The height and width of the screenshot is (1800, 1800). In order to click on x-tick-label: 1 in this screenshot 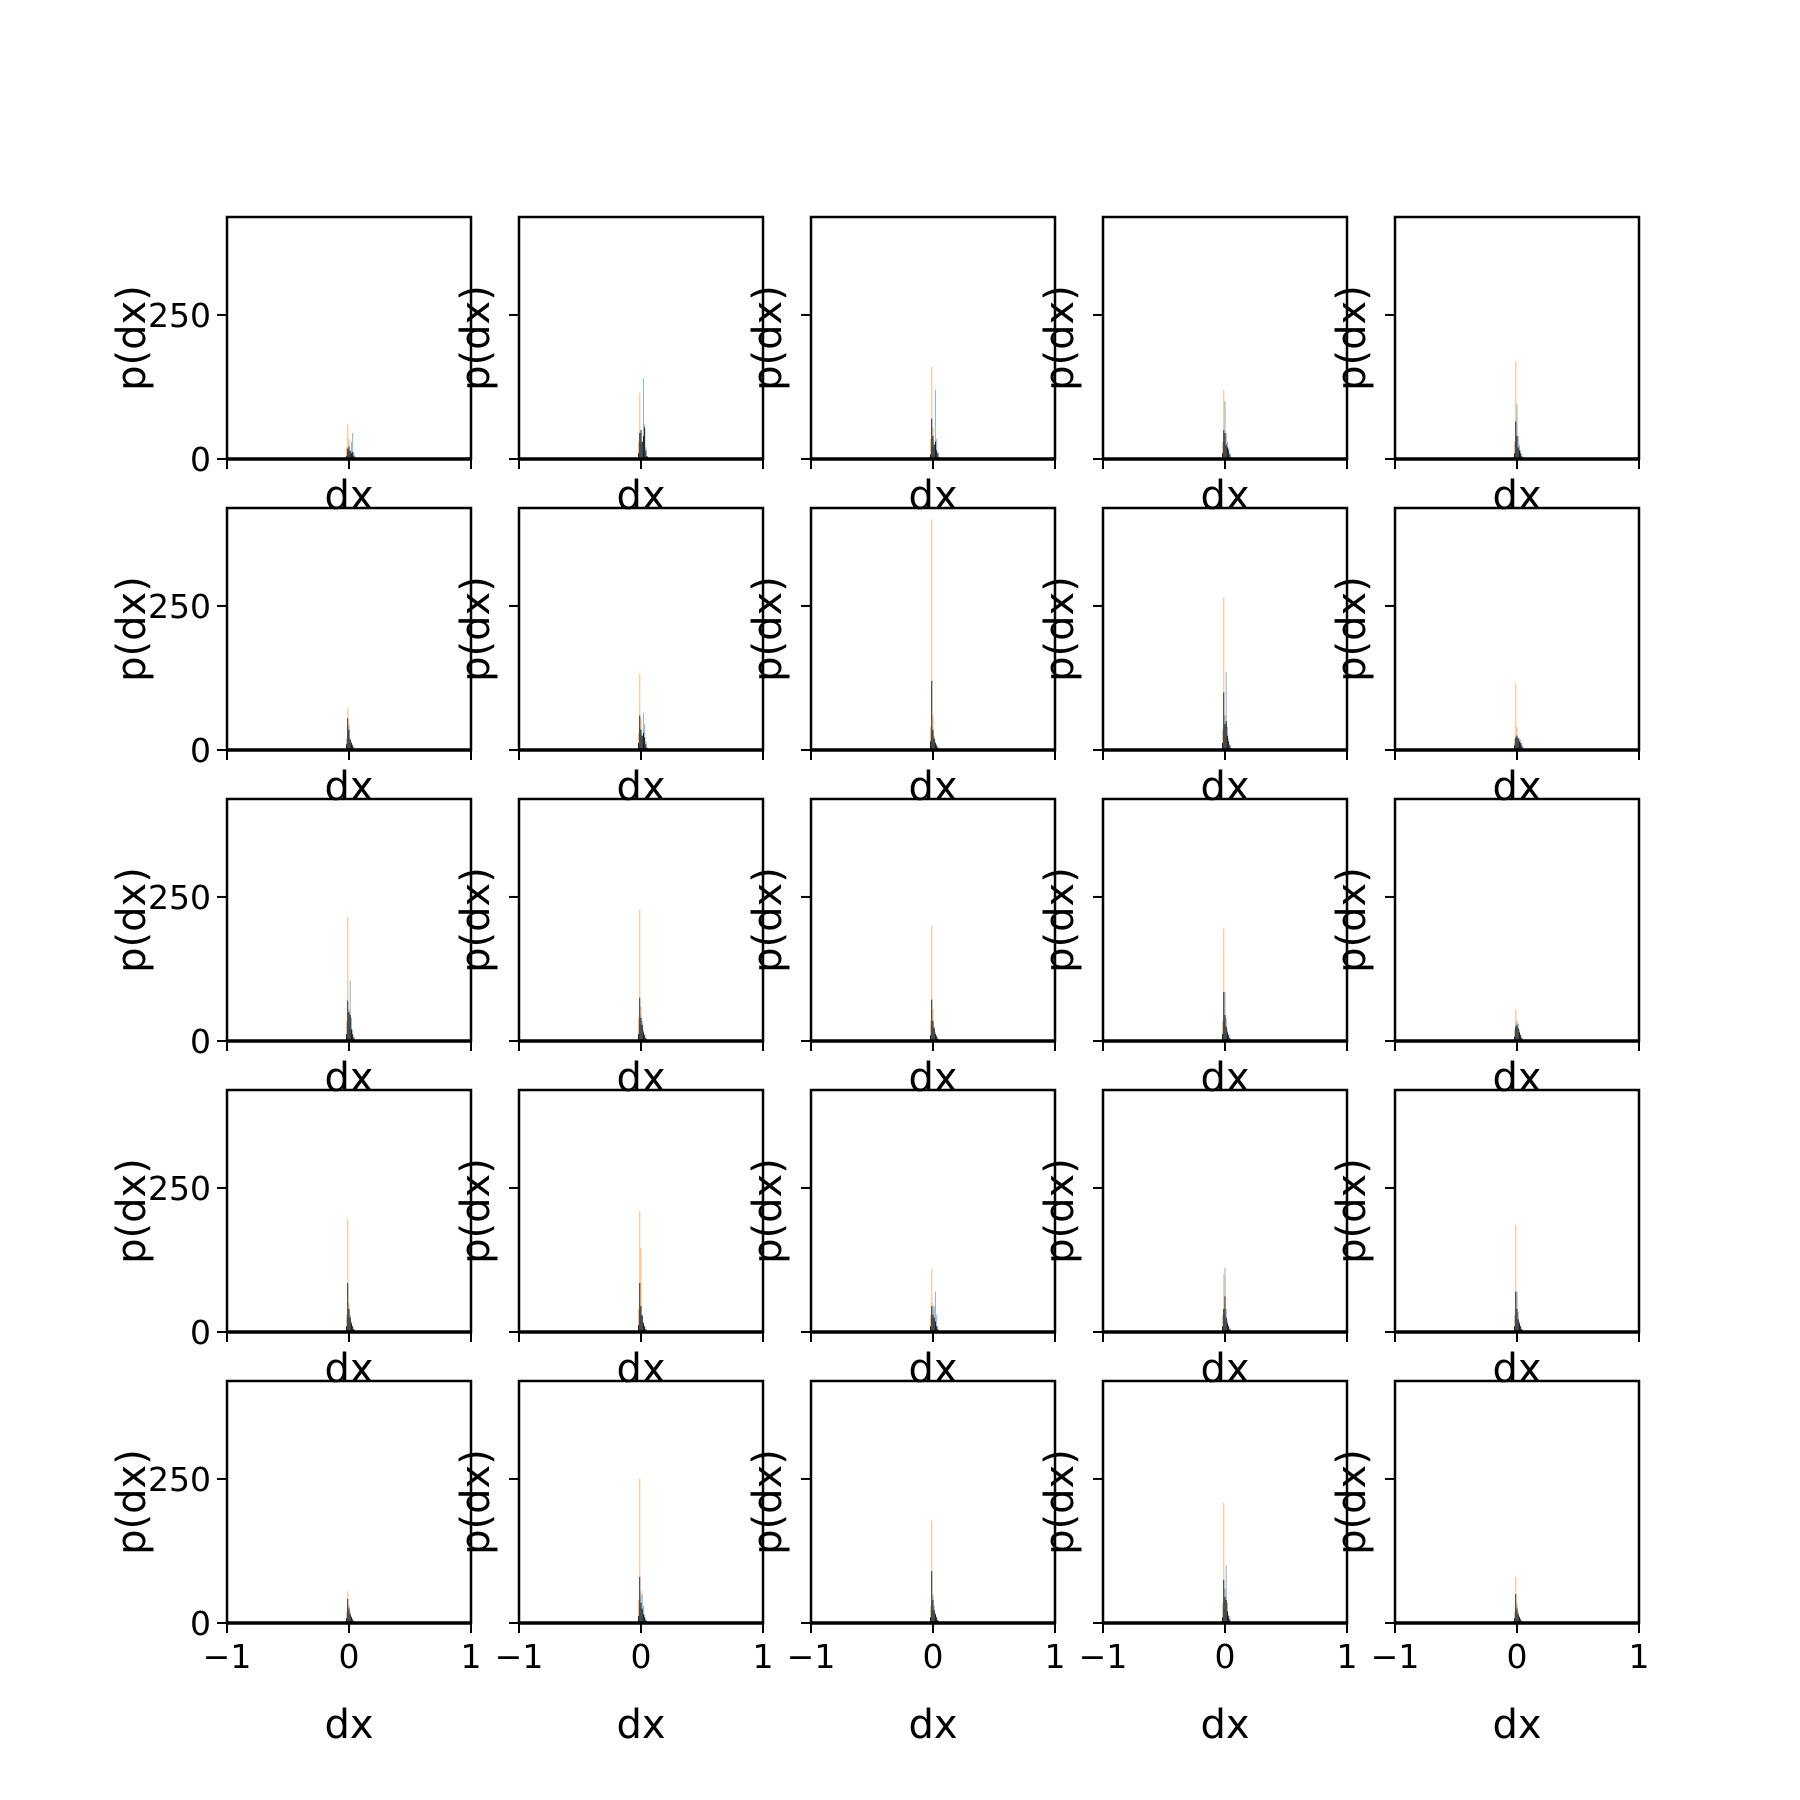, I will do `click(1347, 1656)`.